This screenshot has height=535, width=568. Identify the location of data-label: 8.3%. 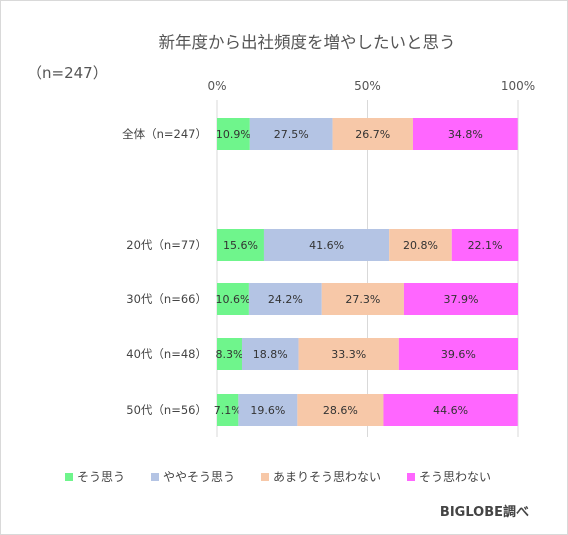
(230, 354).